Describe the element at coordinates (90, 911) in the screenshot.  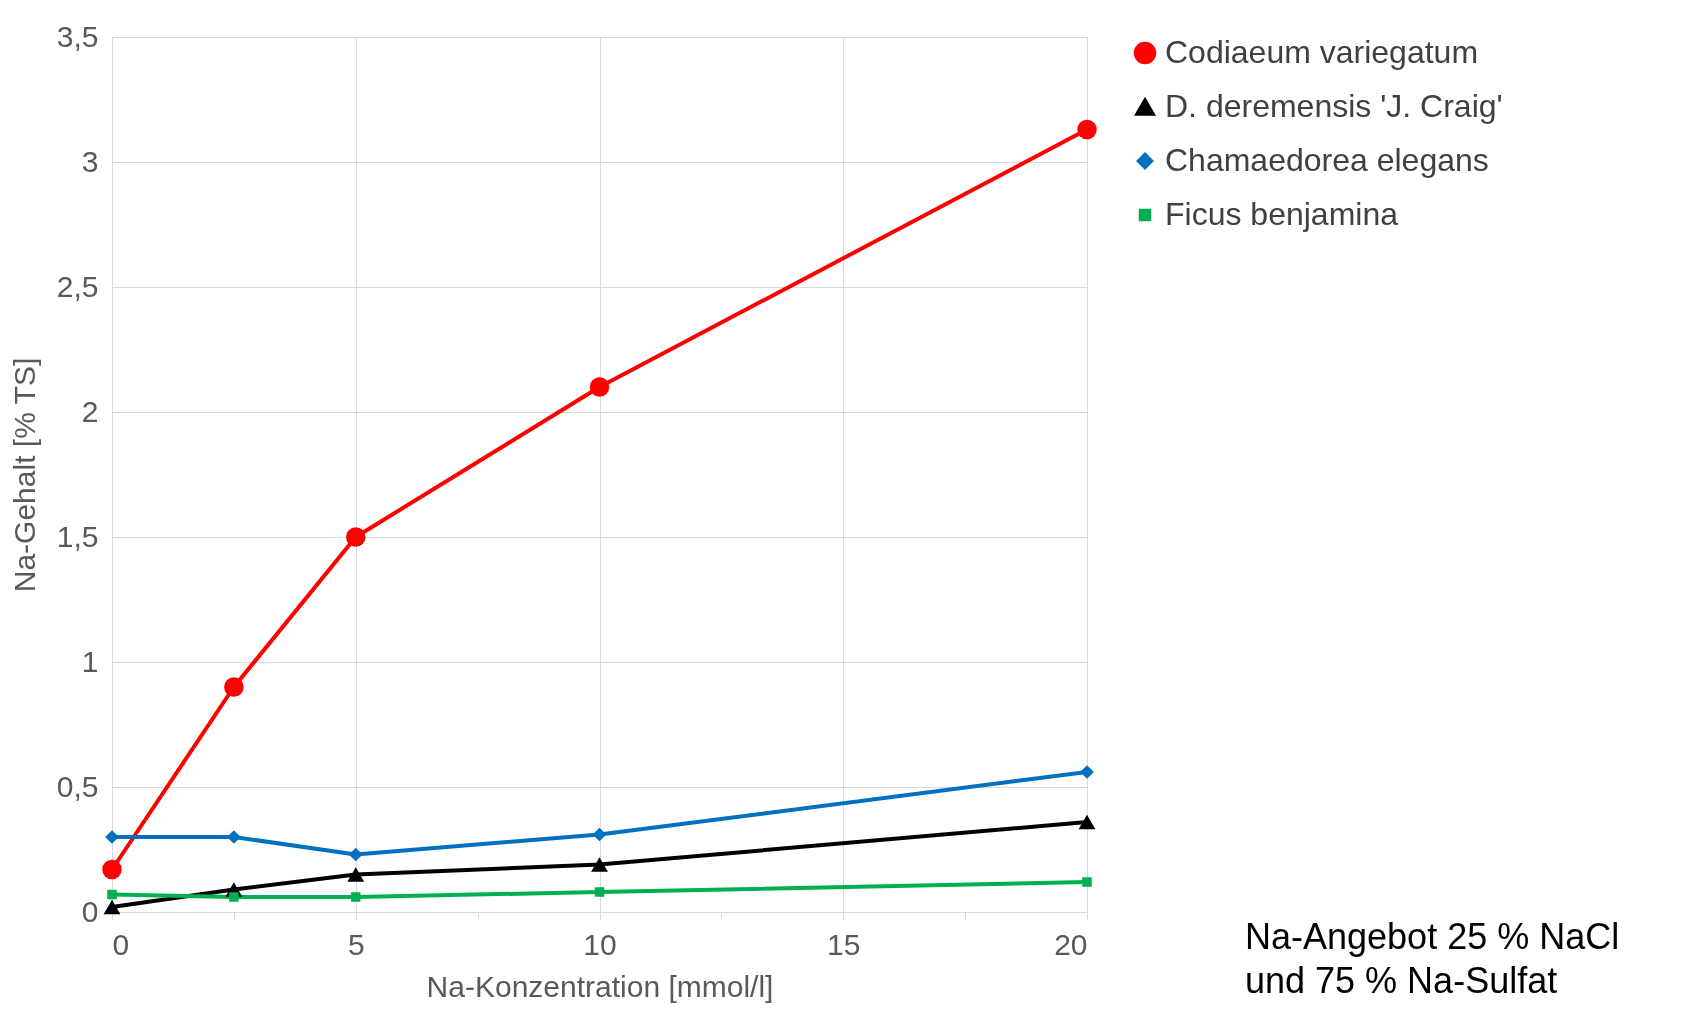
I see `y-tick-label: 0` at that location.